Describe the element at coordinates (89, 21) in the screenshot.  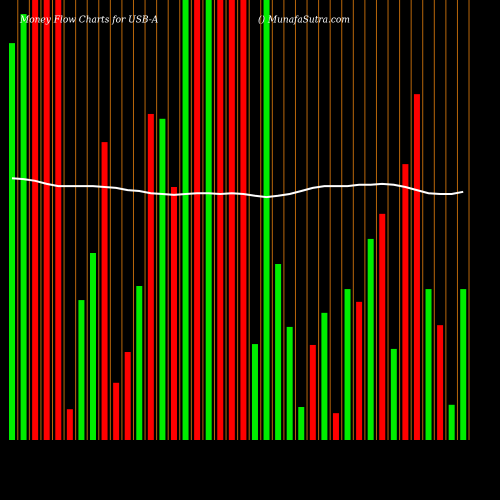
I see `chart-title: Money Flow Charts for USB-A` at that location.